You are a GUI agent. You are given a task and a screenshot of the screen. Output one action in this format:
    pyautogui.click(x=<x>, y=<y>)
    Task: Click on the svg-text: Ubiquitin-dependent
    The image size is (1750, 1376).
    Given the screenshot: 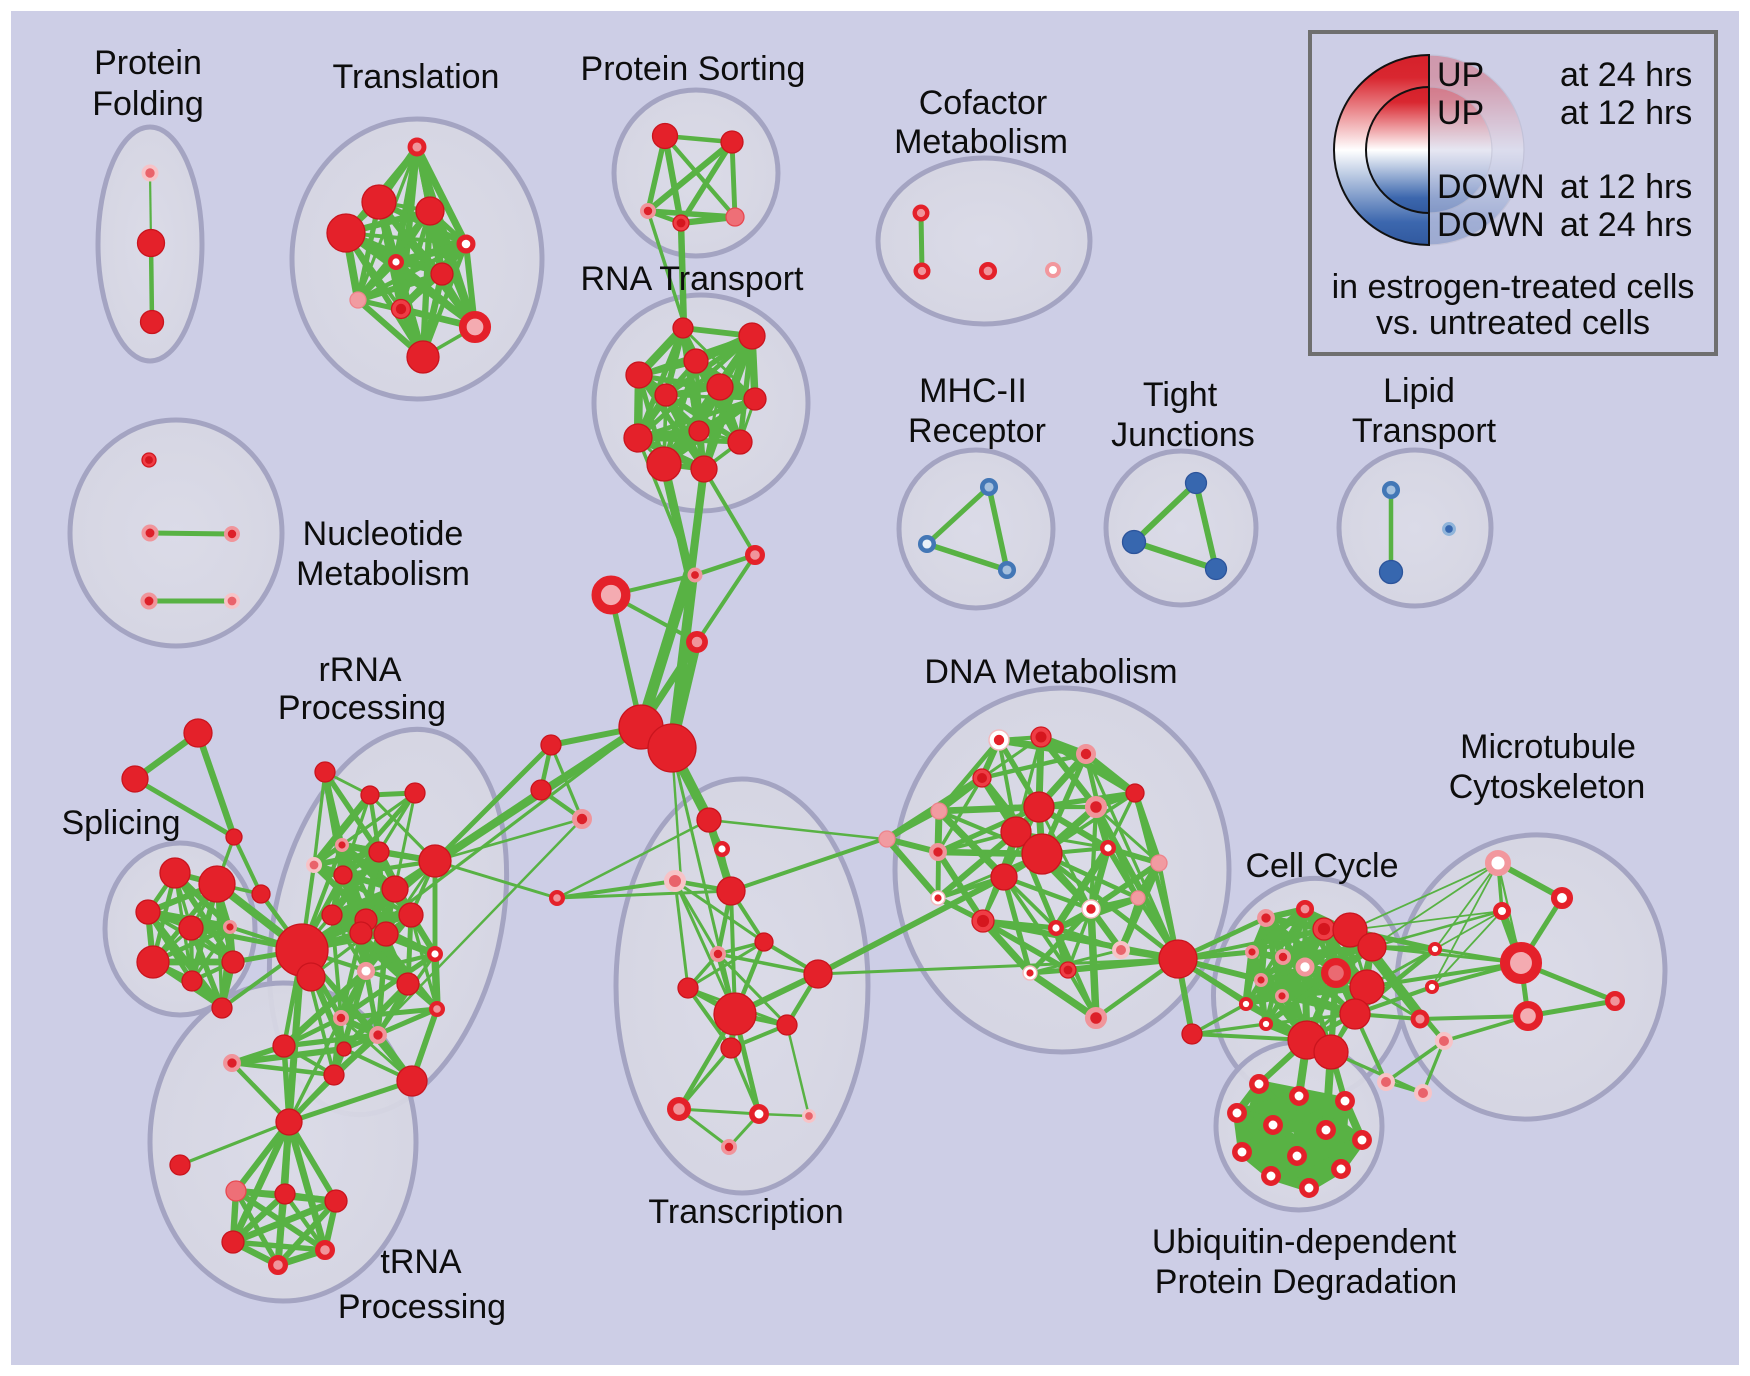 What is the action you would take?
    pyautogui.click(x=1304, y=1242)
    